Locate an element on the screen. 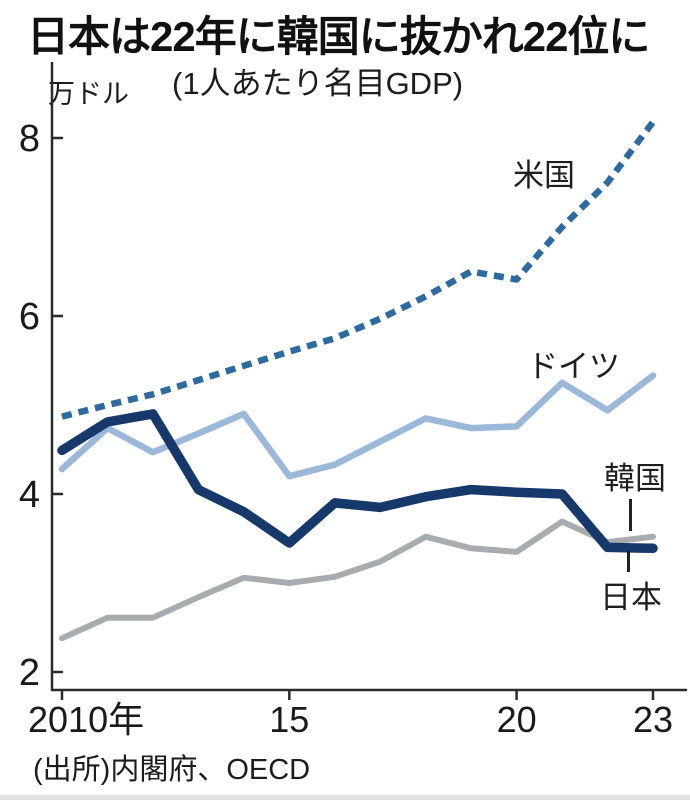  japan-label-connector-line is located at coordinates (628, 561).